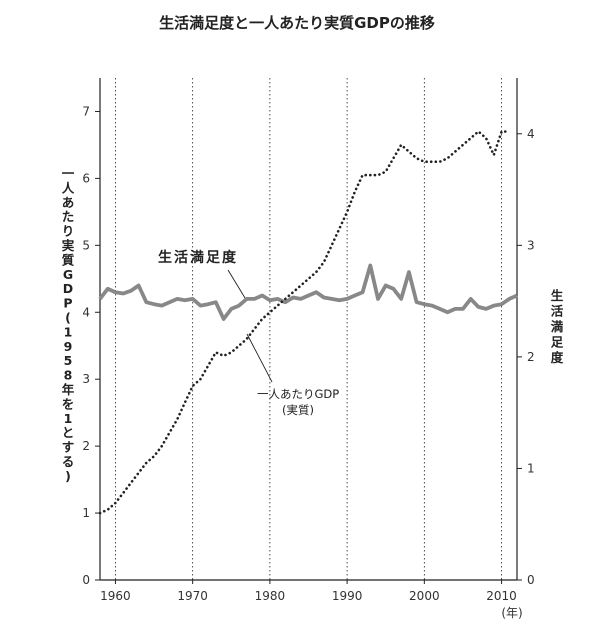  I want to click on satisfaction-leader-line, so click(236, 284).